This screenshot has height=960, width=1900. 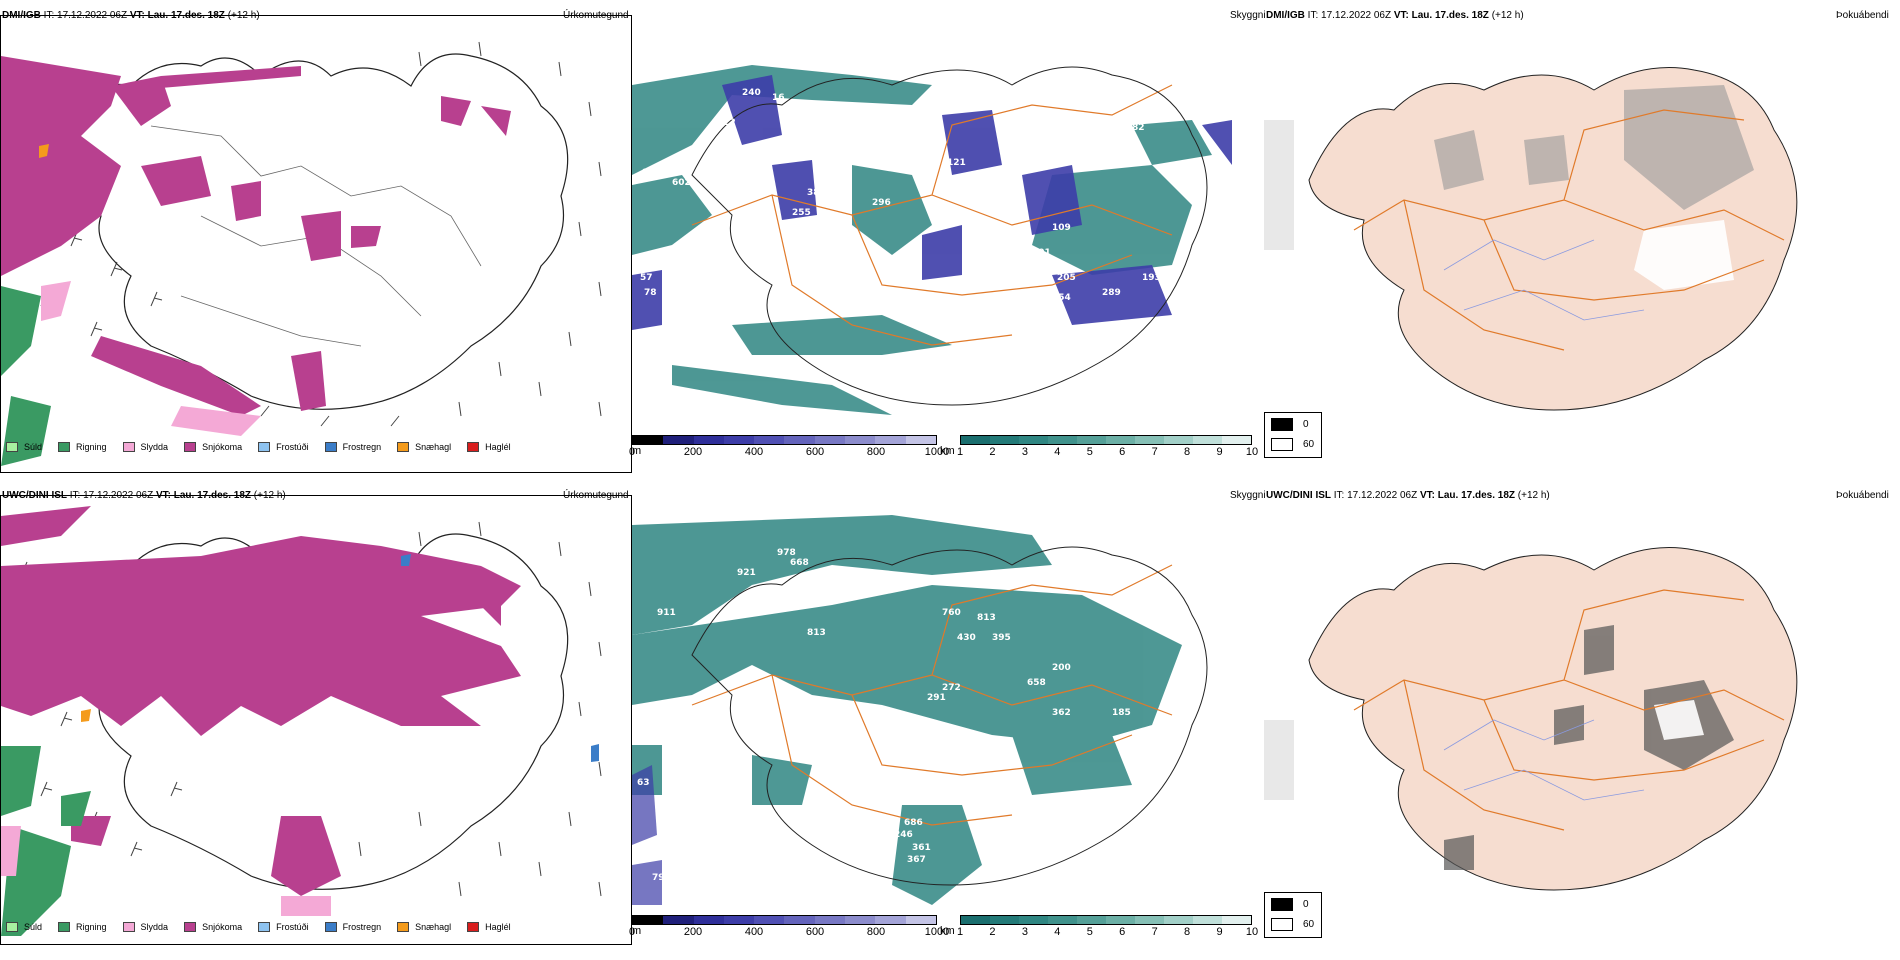 I want to click on svg-text: 185, so click(x=1121, y=713).